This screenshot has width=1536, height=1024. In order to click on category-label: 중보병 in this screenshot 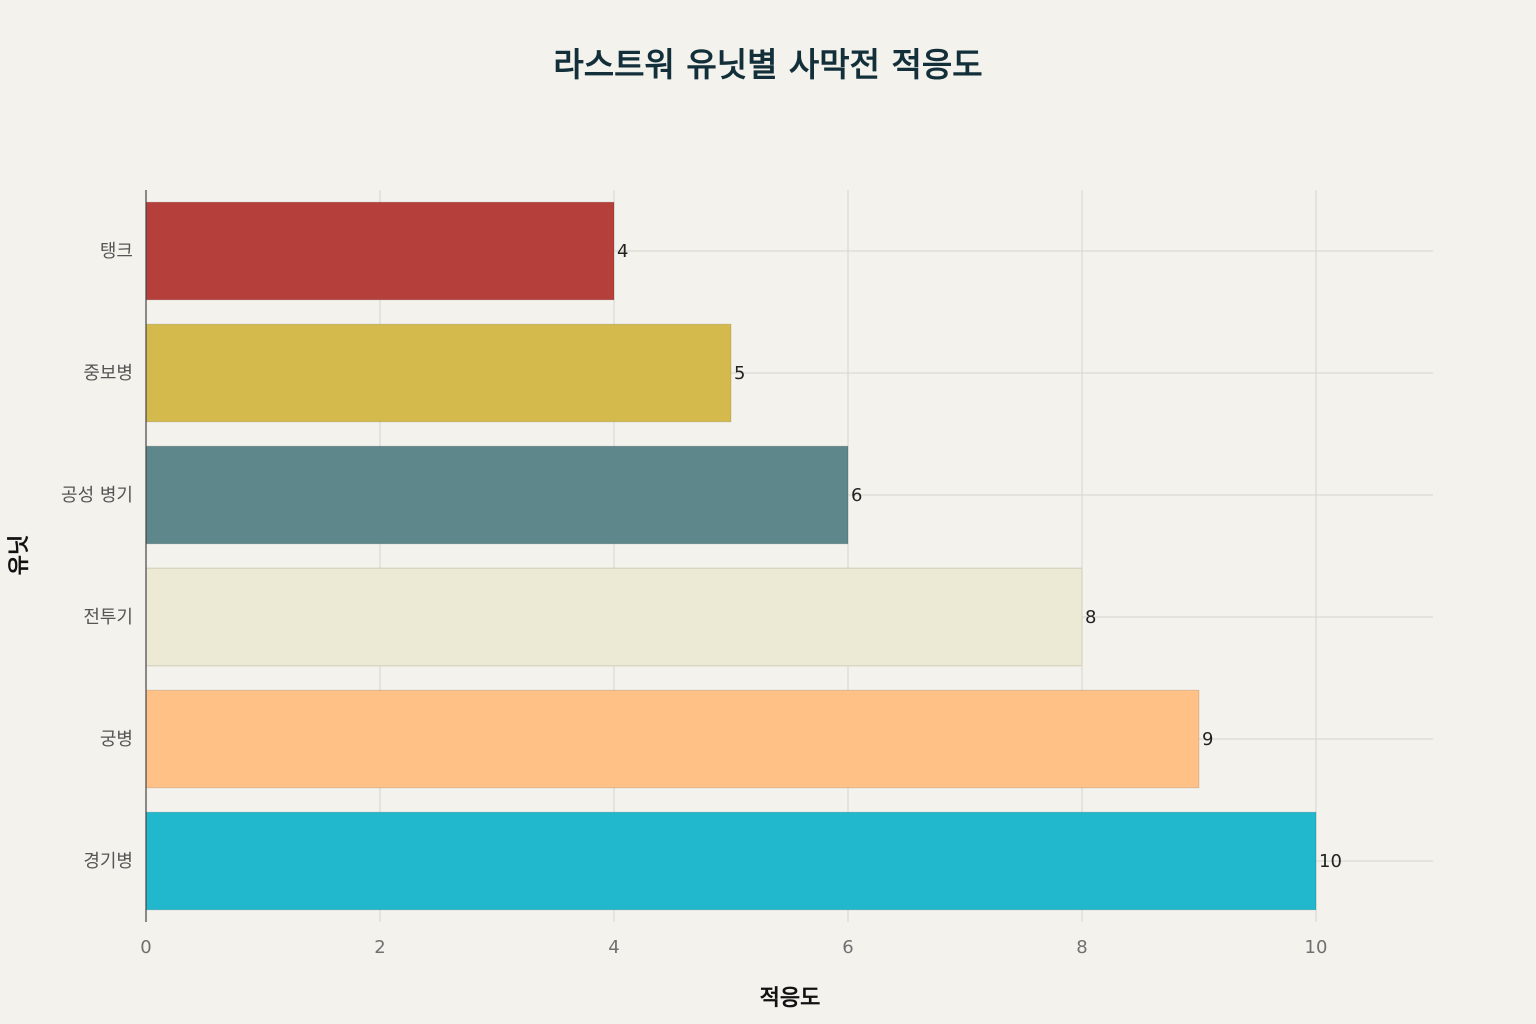, I will do `click(108, 373)`.